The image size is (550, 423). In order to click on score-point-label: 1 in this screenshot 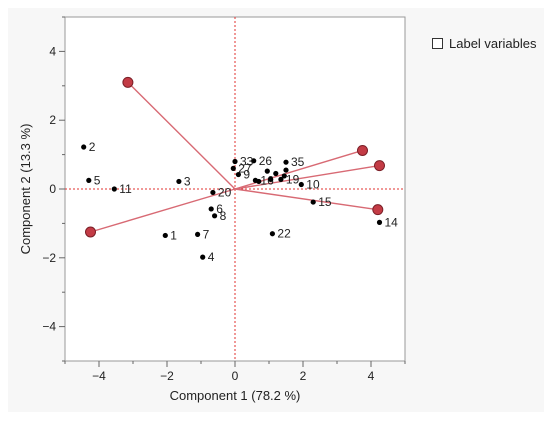, I will do `click(173, 235)`.